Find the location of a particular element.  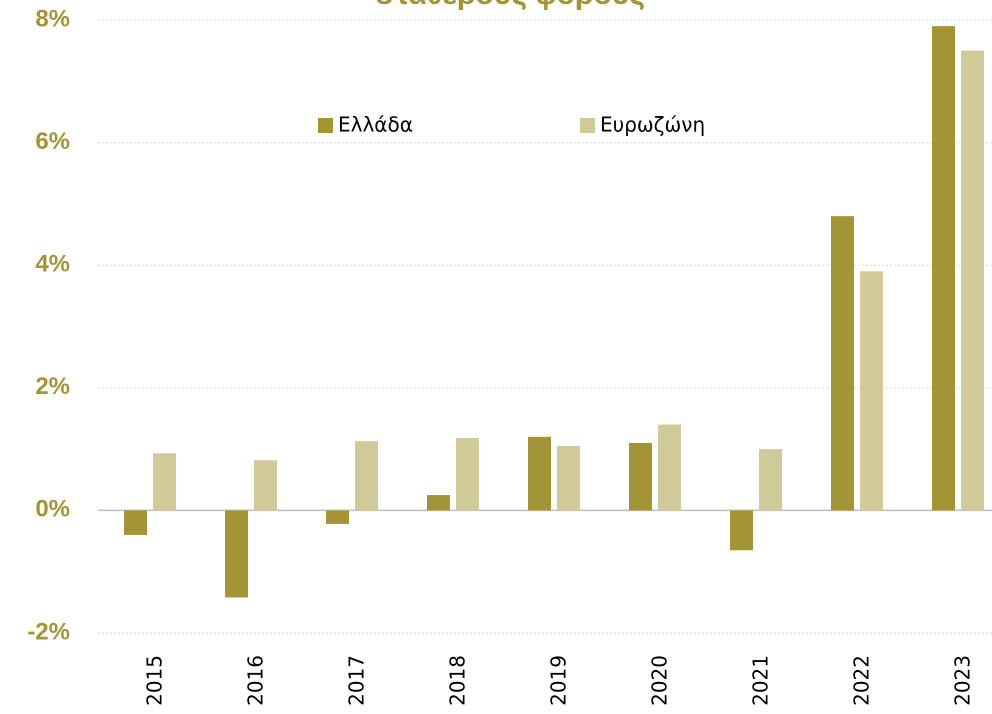

y-tick-label: -2% is located at coordinates (48, 631).